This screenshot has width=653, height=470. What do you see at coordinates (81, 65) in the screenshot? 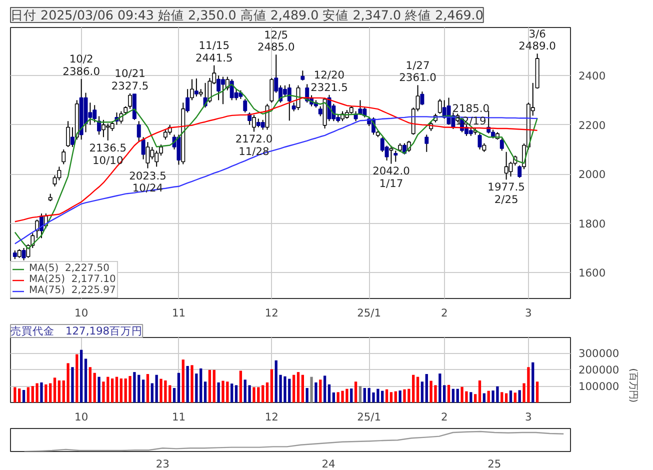
I see `annotation: 10/2 2386.0` at bounding box center [81, 65].